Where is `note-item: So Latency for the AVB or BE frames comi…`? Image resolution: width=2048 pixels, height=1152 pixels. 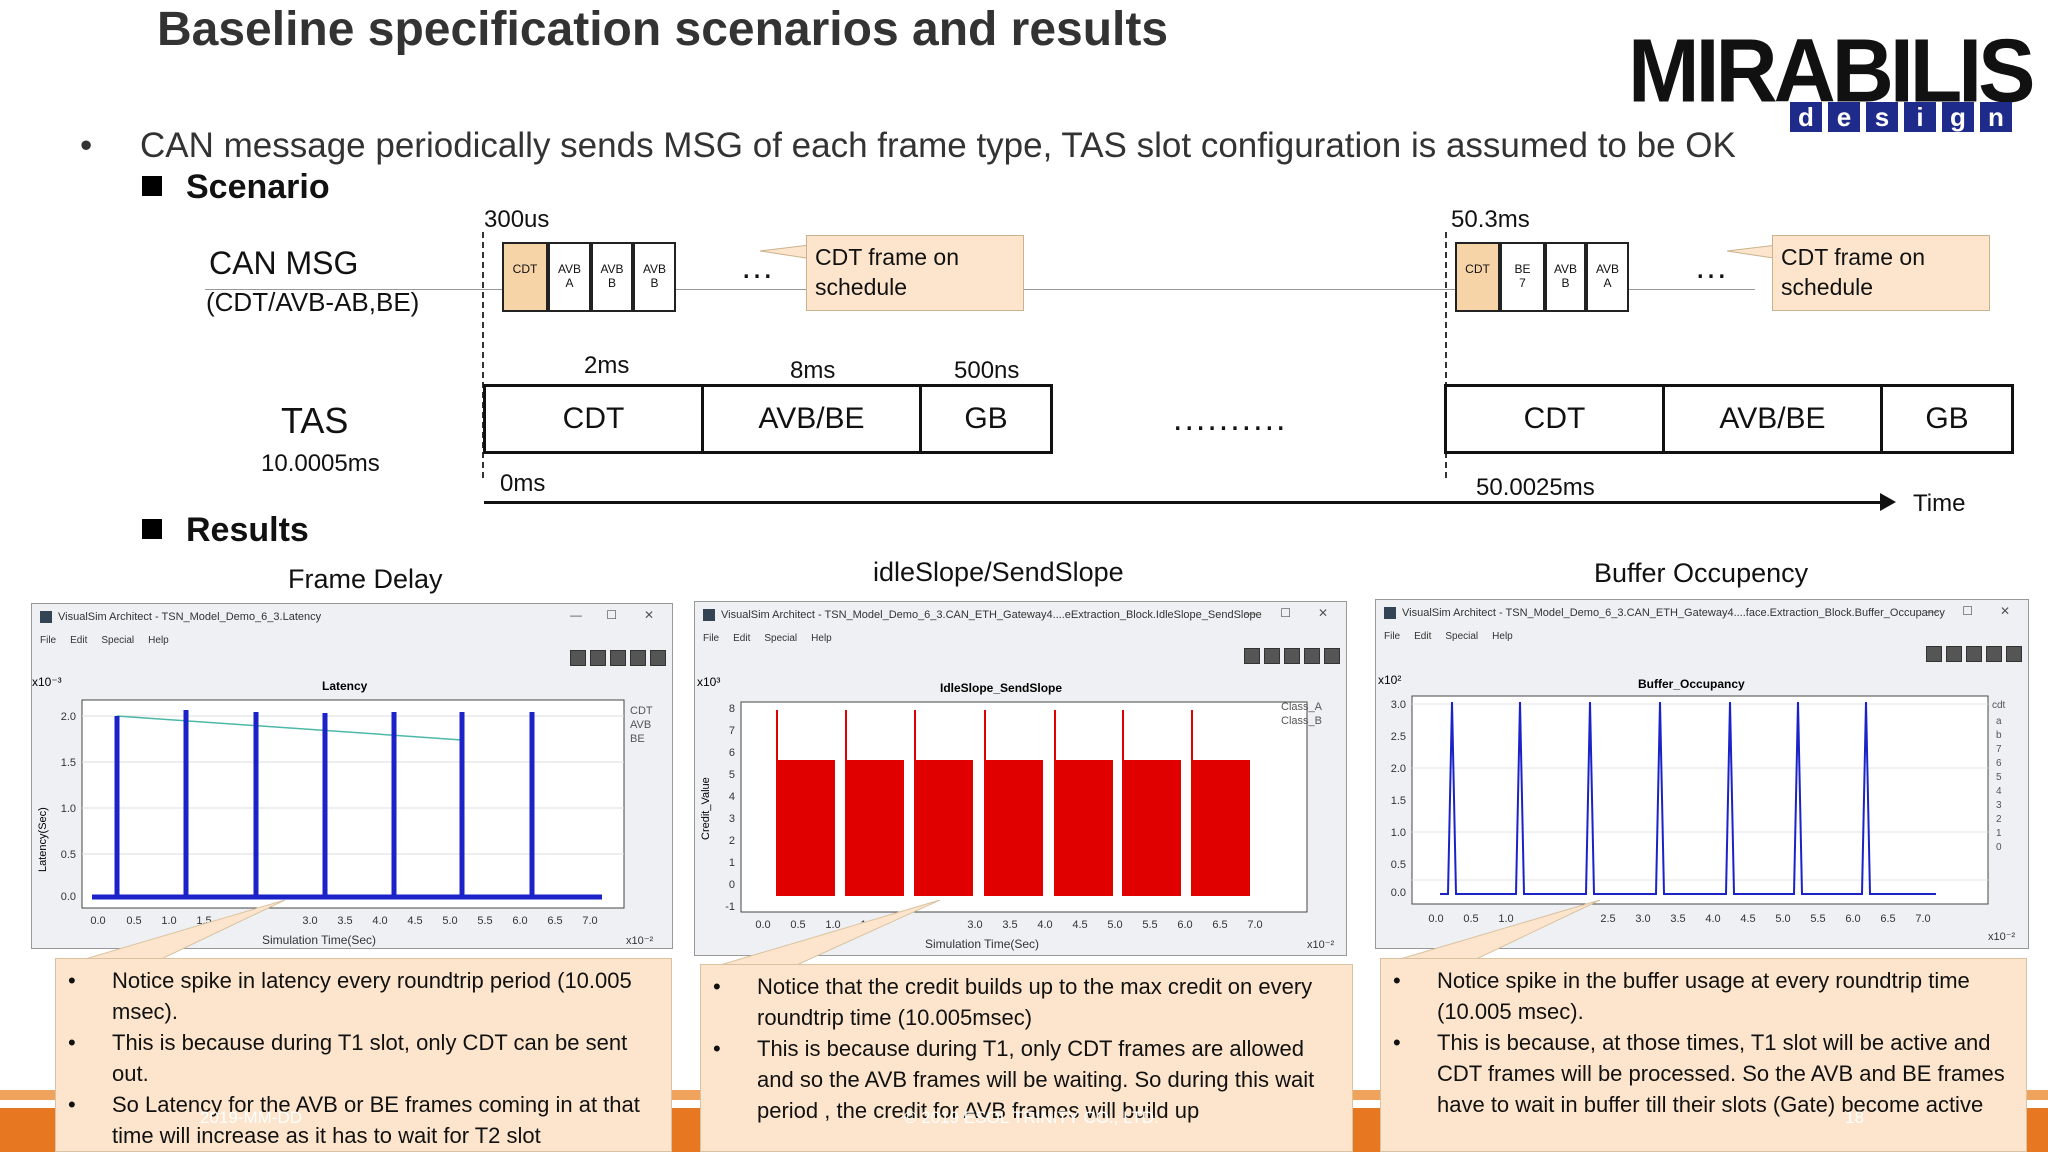
note-item: So Latency for the AVB or BE frames comi… is located at coordinates (363, 1120).